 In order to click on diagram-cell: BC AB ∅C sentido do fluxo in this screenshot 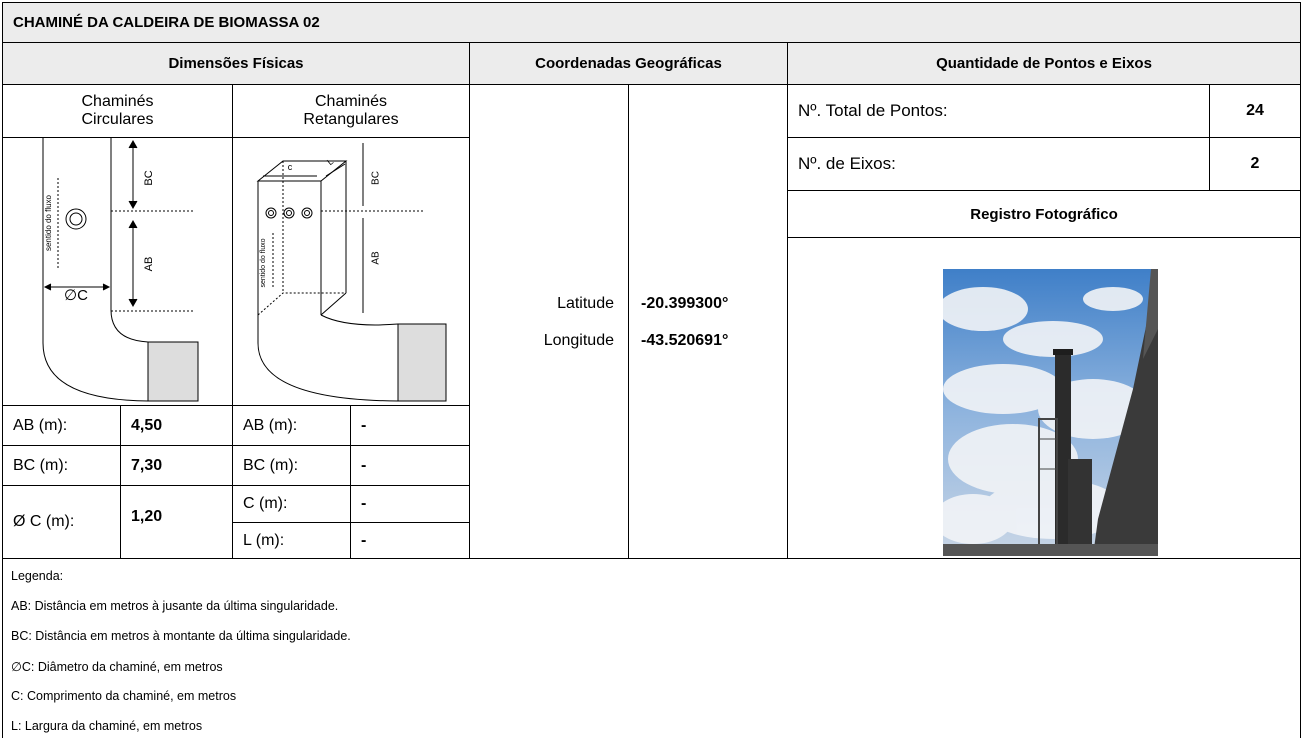, I will do `click(118, 272)`.